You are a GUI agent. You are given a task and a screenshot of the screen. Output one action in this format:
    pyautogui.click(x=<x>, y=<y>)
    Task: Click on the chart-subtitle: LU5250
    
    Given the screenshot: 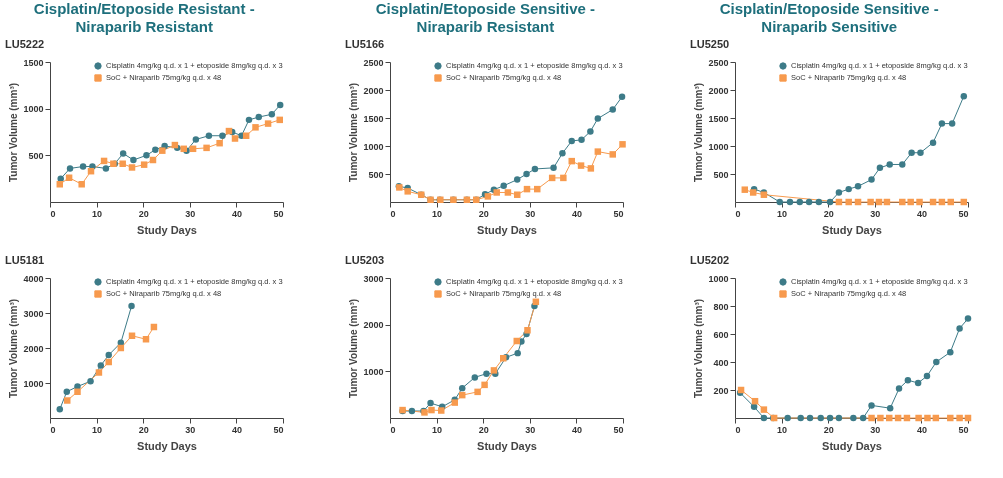 What is the action you would take?
    pyautogui.click(x=710, y=44)
    